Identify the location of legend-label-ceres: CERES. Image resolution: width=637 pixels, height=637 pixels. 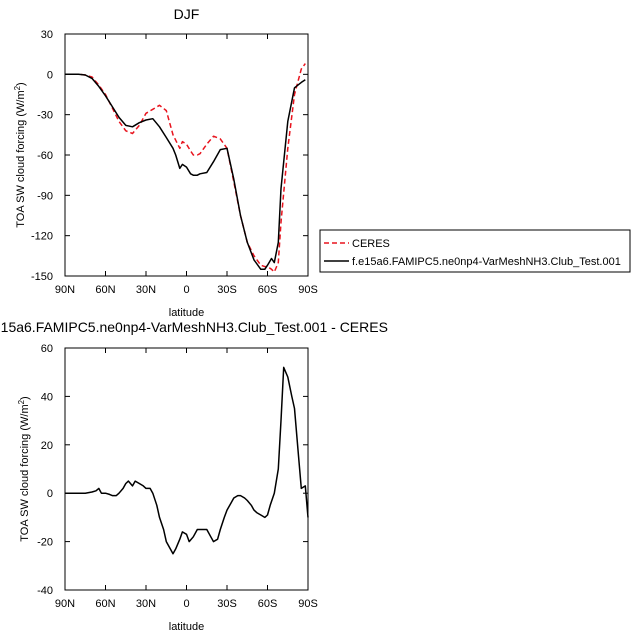
(371, 244).